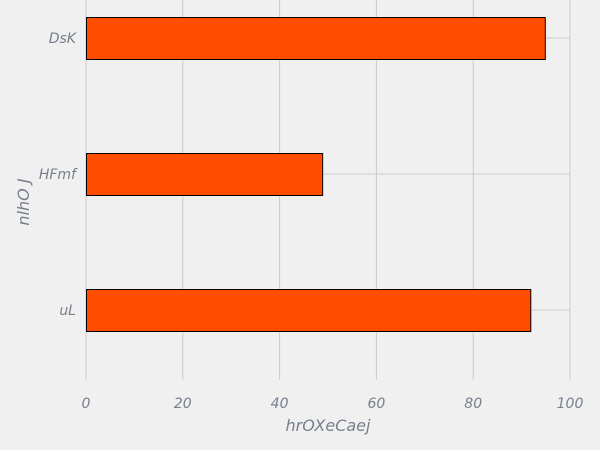  What do you see at coordinates (473, 404) in the screenshot?
I see `x-tick-label: 80` at bounding box center [473, 404].